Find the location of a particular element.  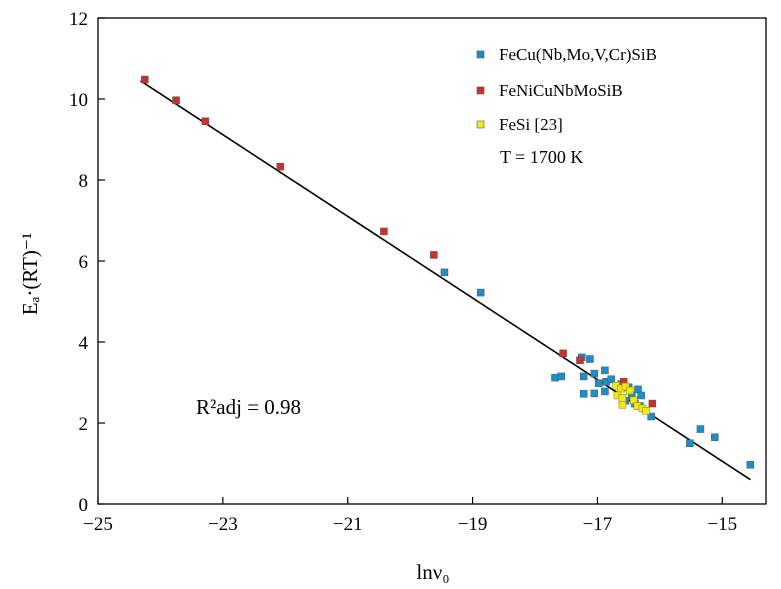

legend-label-feni: FeNiCuNbMoSiB is located at coordinates (561, 90).